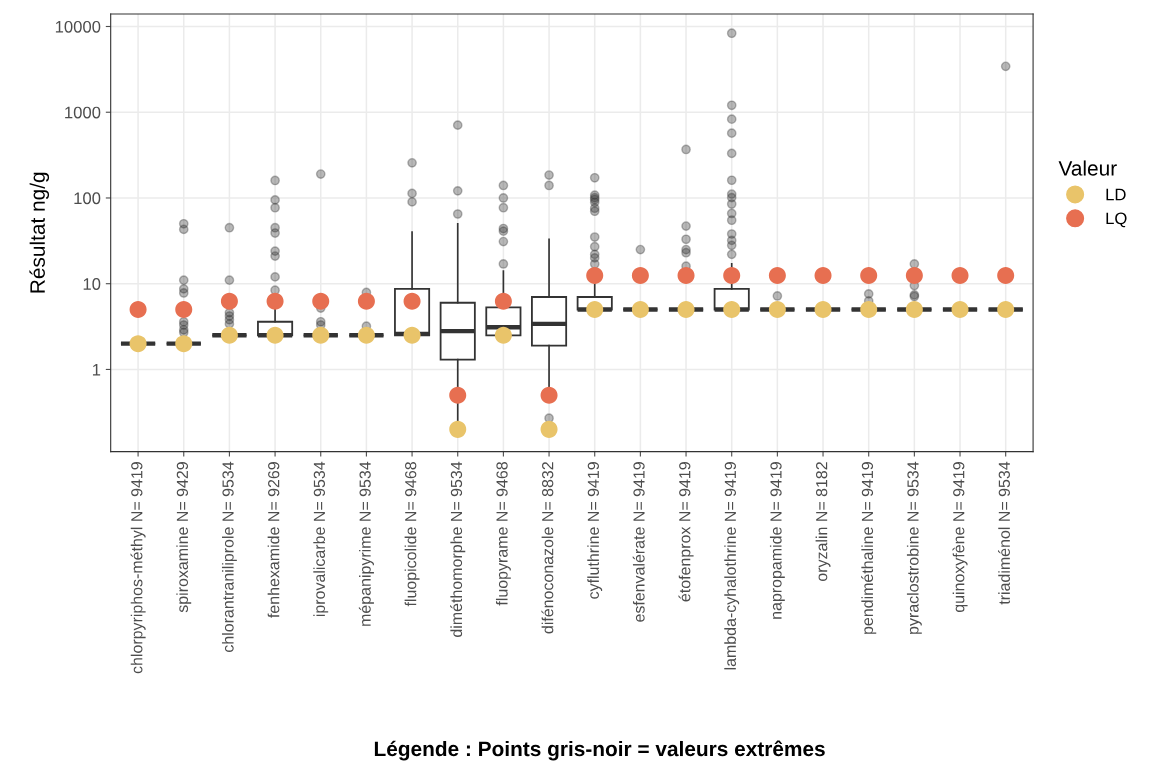 The image size is (1153, 776). What do you see at coordinates (547, 548) in the screenshot?
I see `x-tick-label: difénoconazole N= 8832` at bounding box center [547, 548].